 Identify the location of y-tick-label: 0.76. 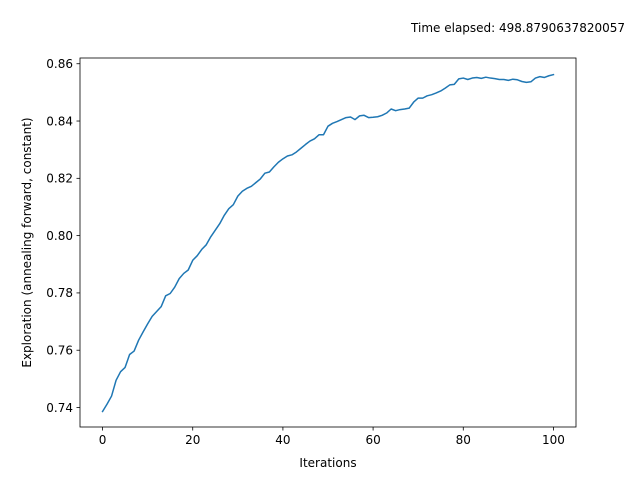
(59, 351).